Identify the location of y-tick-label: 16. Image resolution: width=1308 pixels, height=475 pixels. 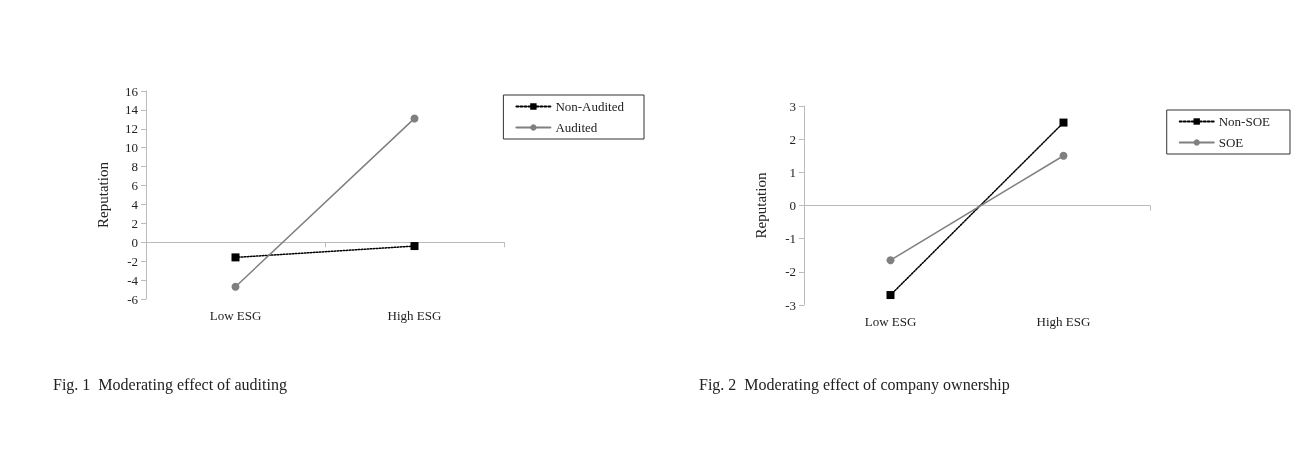
(132, 91).